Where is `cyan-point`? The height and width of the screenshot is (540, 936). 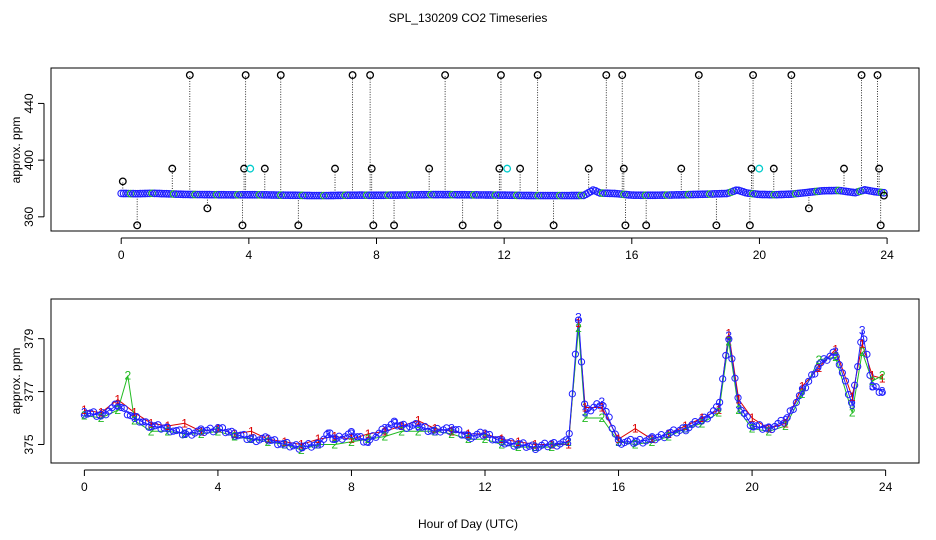
cyan-point is located at coordinates (250, 168).